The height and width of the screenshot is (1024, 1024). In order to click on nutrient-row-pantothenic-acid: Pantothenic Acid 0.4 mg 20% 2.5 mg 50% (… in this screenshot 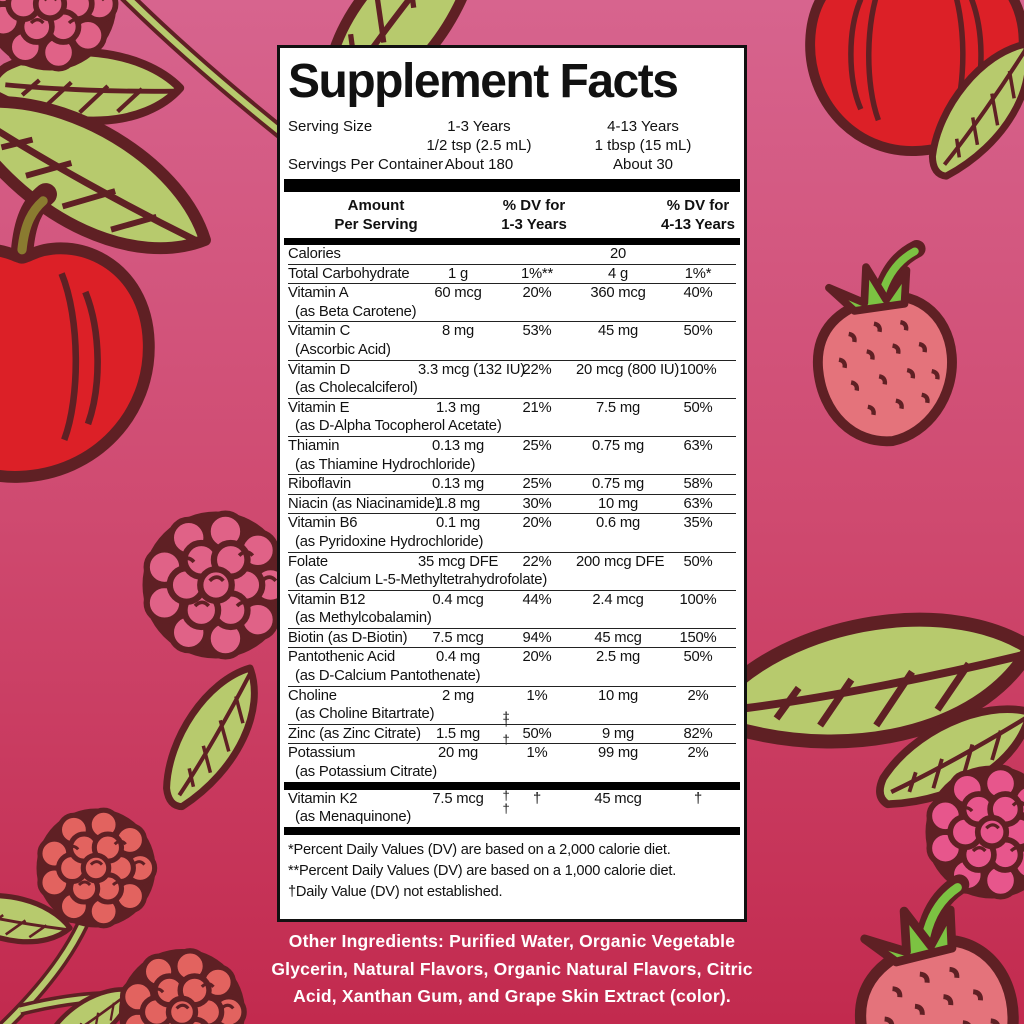, I will do `click(512, 666)`.